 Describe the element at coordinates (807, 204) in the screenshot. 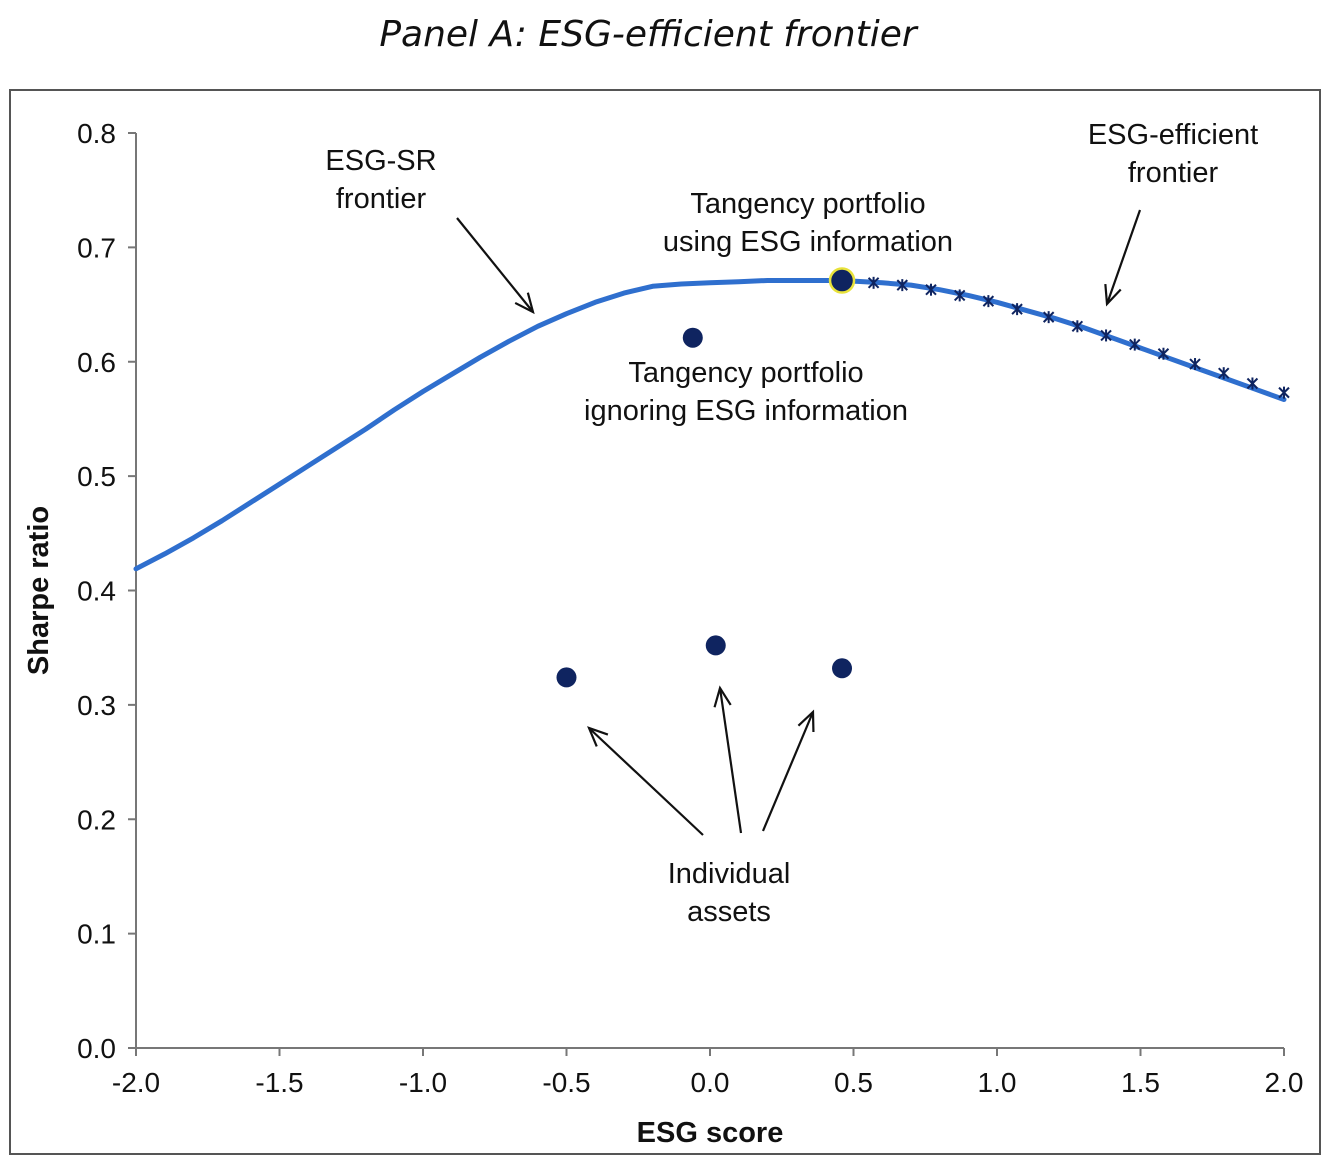

I see `label-tangency-using-esg: Tangency portfolio` at that location.